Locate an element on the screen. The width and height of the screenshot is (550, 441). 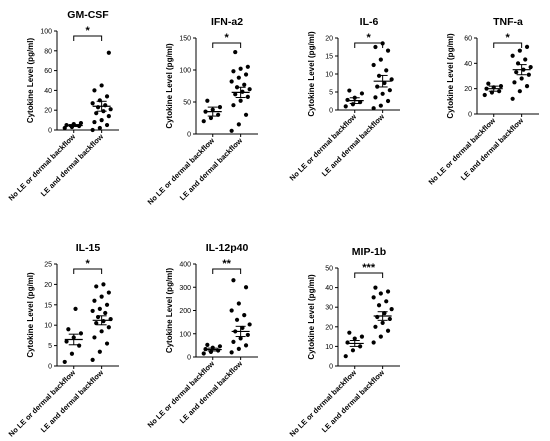
y-tick-label: 40 is located at coordinates (329, 288).